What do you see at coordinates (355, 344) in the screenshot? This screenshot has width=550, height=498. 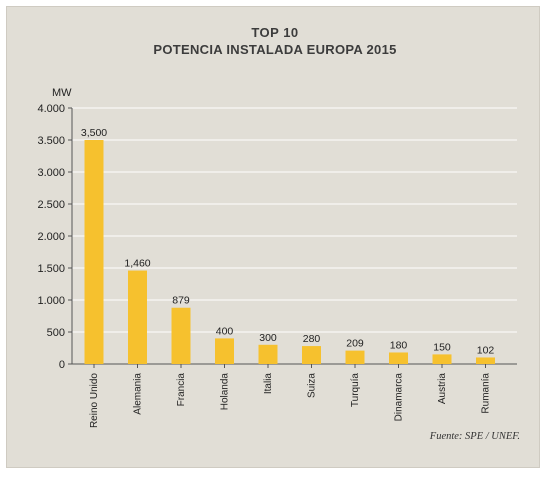 I see `data-label: 209` at bounding box center [355, 344].